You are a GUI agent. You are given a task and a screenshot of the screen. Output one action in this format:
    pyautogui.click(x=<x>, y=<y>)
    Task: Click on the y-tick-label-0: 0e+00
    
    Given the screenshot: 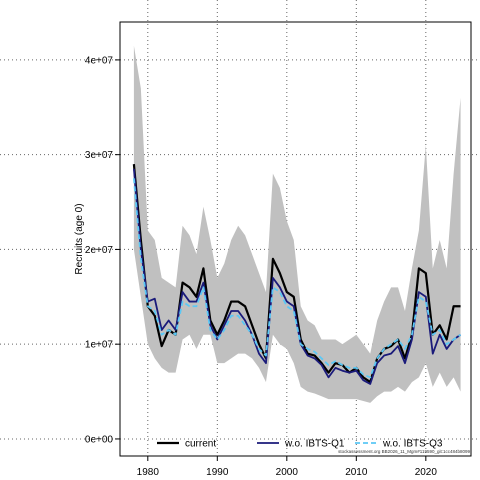 What is the action you would take?
    pyautogui.click(x=99, y=439)
    